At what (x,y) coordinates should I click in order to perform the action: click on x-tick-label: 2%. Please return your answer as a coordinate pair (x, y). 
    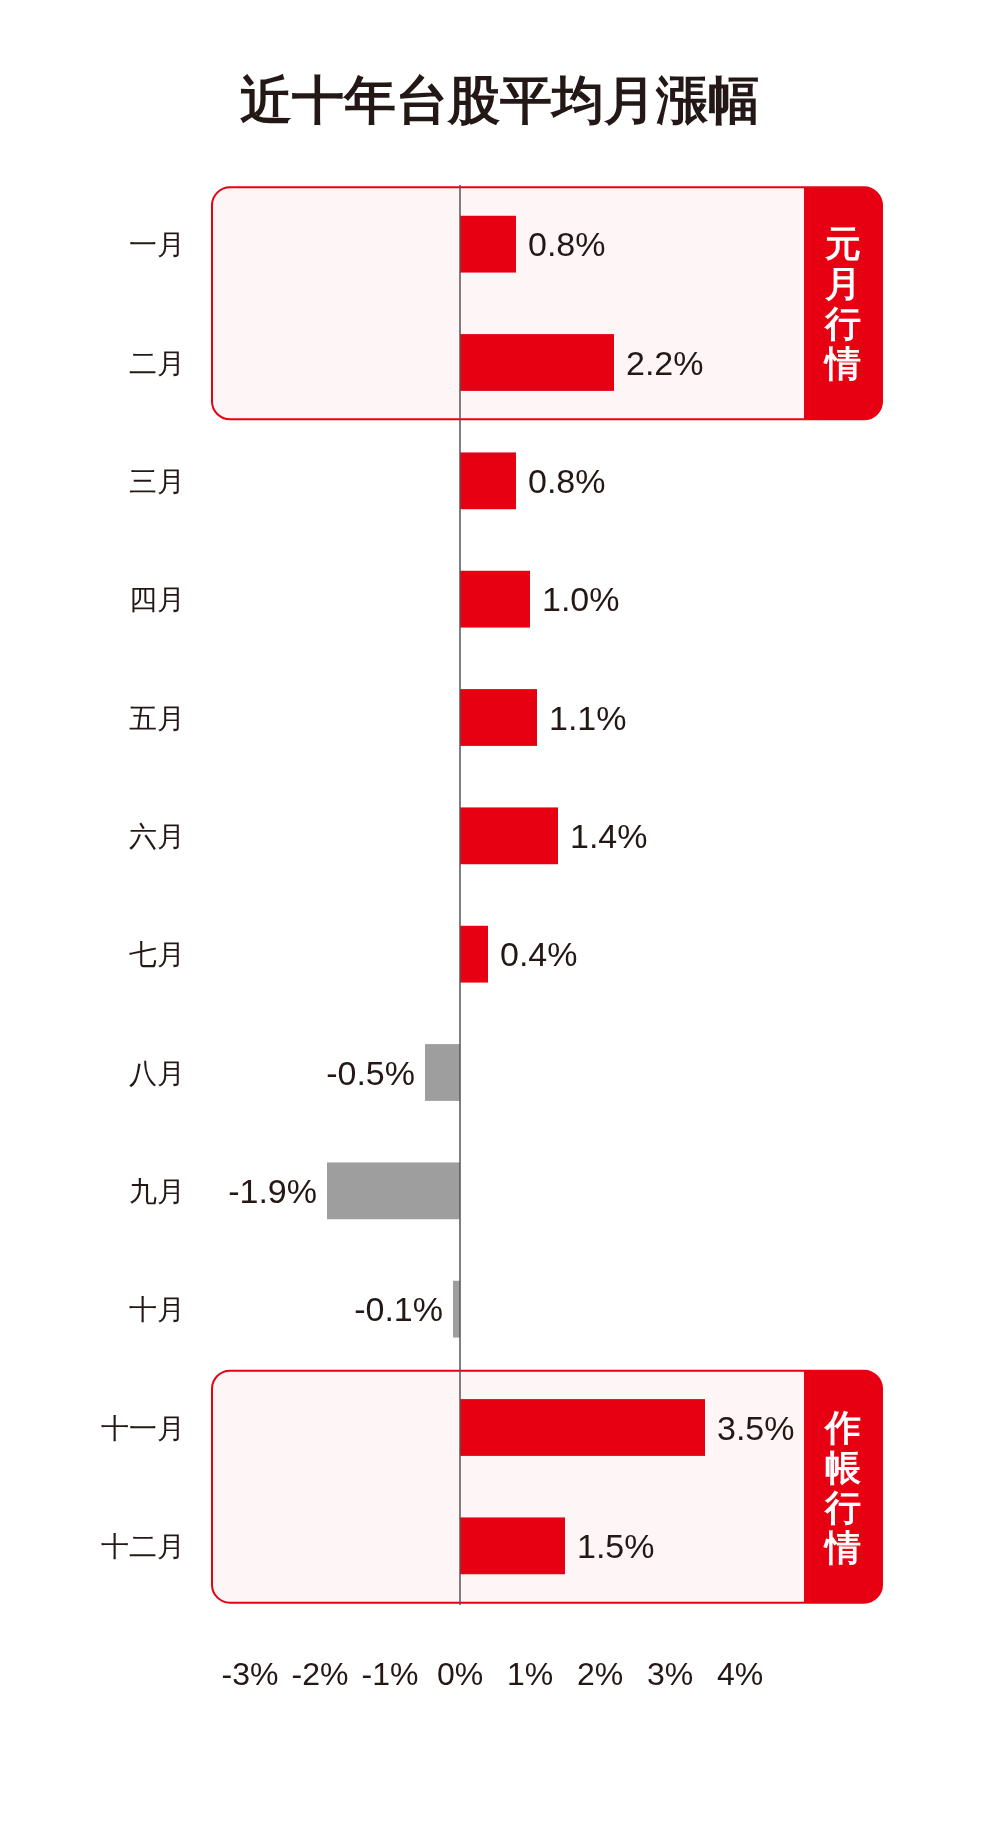
    Looking at the image, I should click on (600, 1674).